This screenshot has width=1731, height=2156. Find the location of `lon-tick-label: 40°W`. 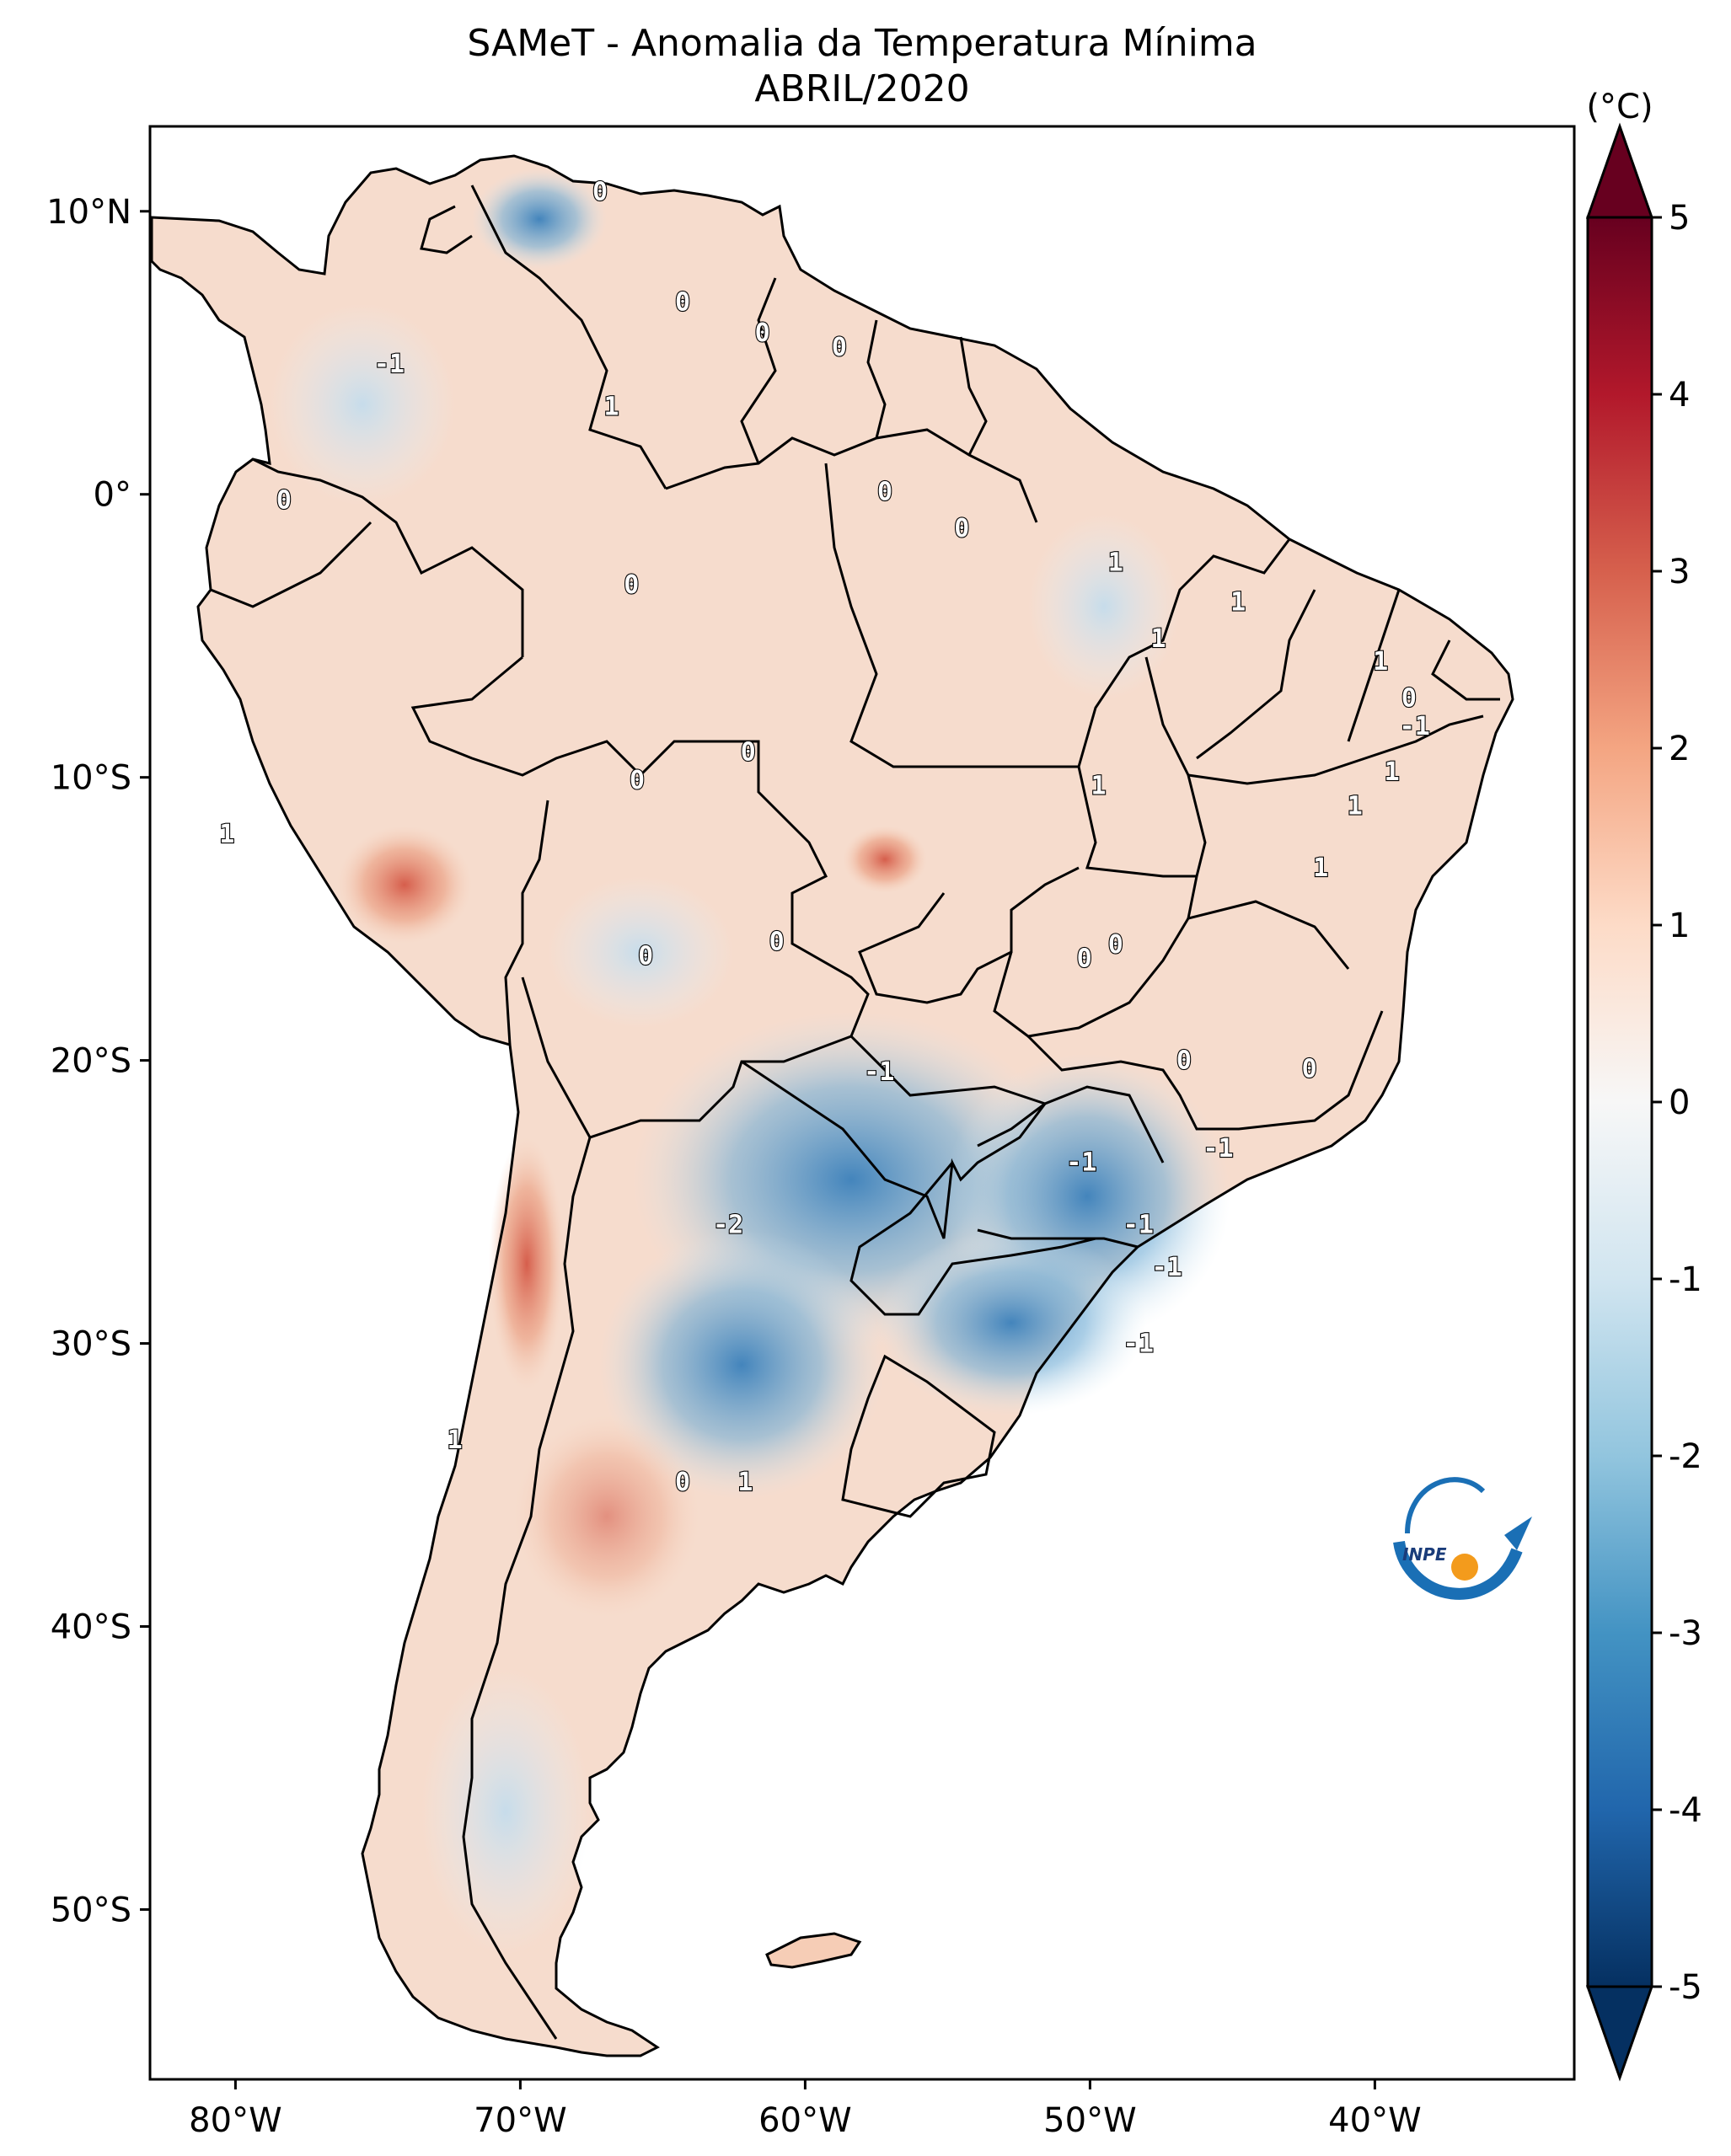

lon-tick-label: 40°W is located at coordinates (1374, 2120).